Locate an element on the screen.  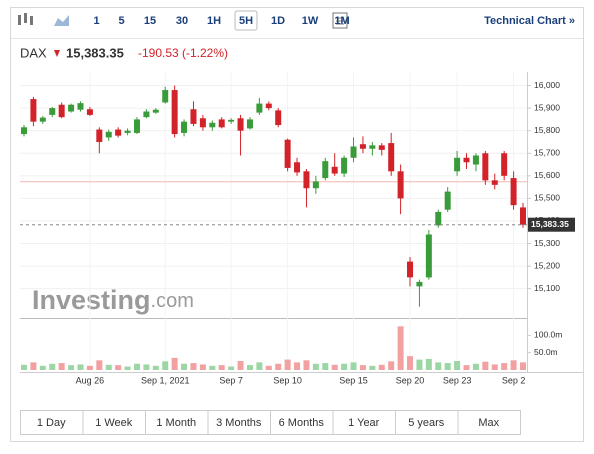
interval-button: 5 is located at coordinates (121, 21).